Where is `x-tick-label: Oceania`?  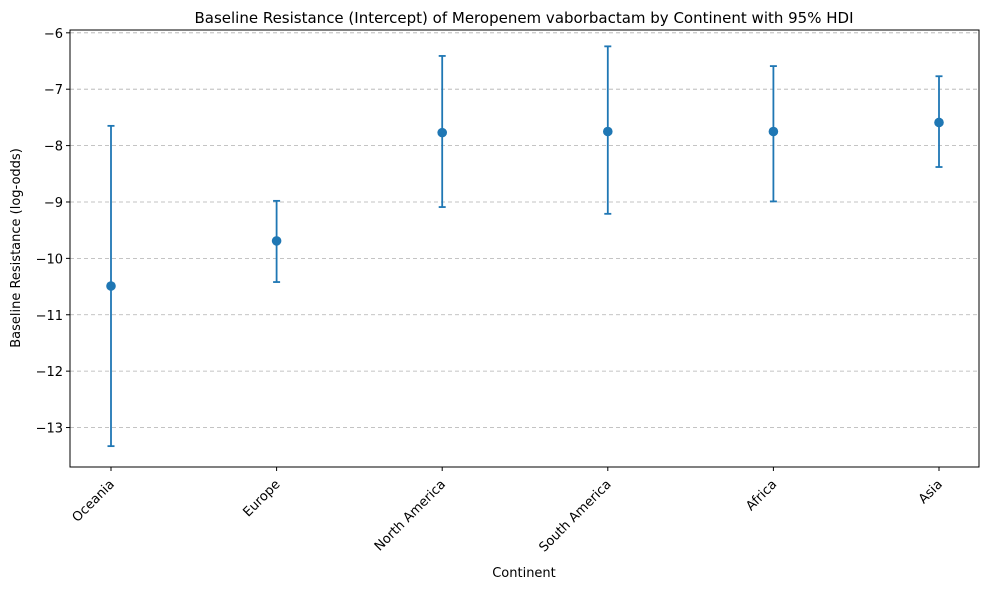
x-tick-label: Oceania is located at coordinates (94, 501).